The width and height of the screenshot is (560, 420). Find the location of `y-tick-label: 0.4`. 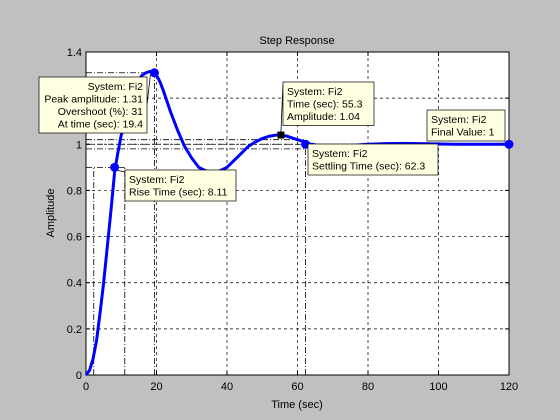

y-tick-label: 0.4 is located at coordinates (74, 284).